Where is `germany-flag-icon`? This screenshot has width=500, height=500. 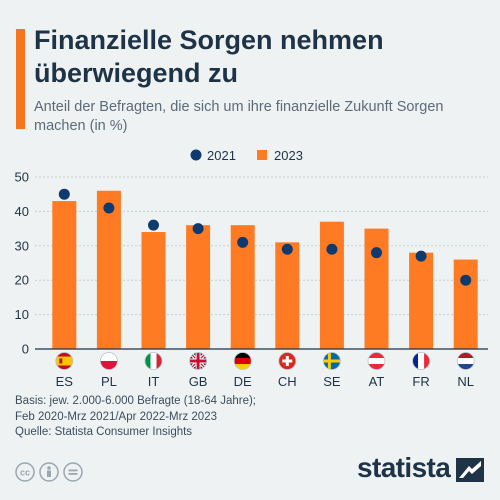
germany-flag-icon is located at coordinates (243, 361).